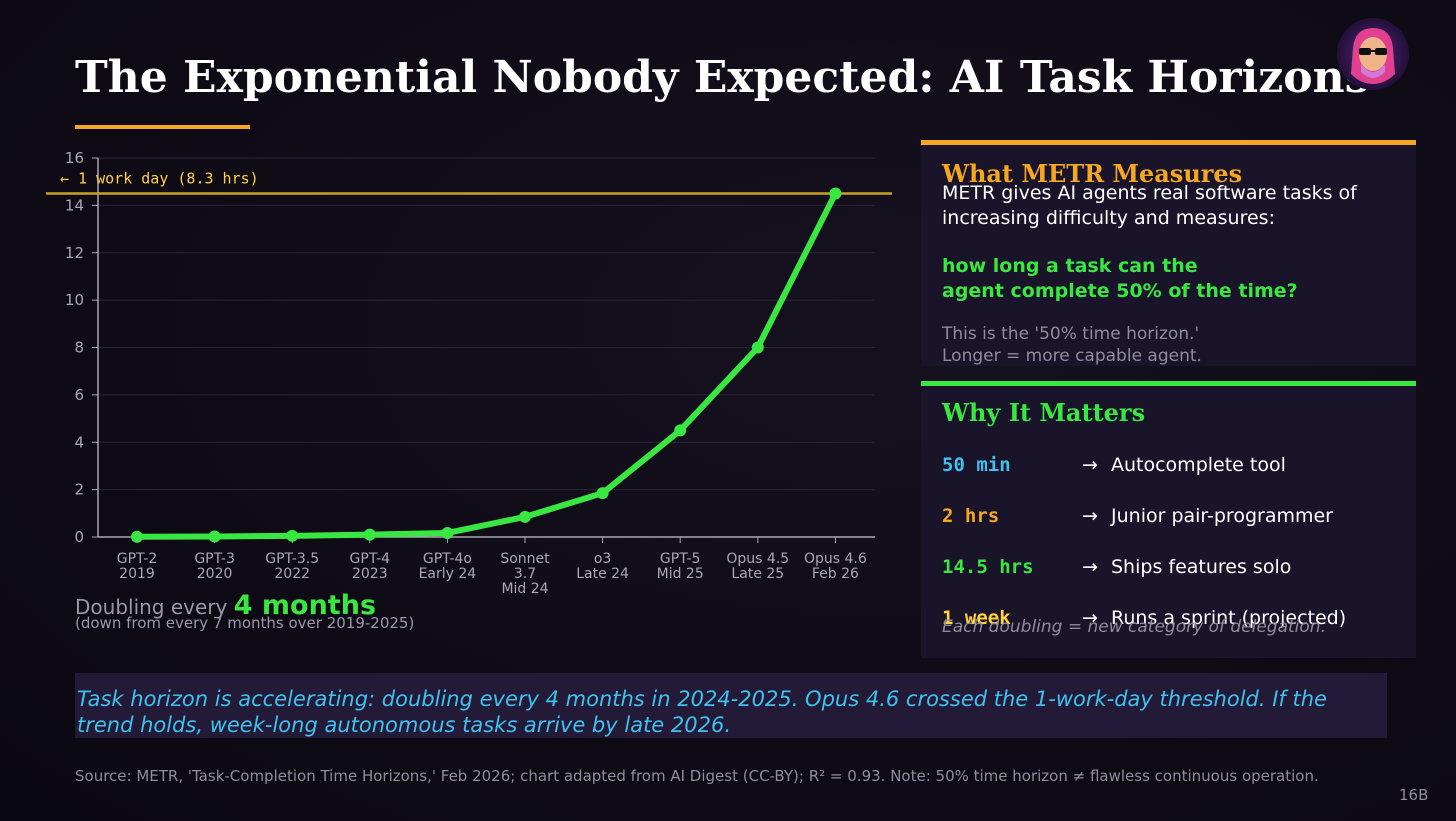  I want to click on x-tick-label-line: Mid 24, so click(524, 589).